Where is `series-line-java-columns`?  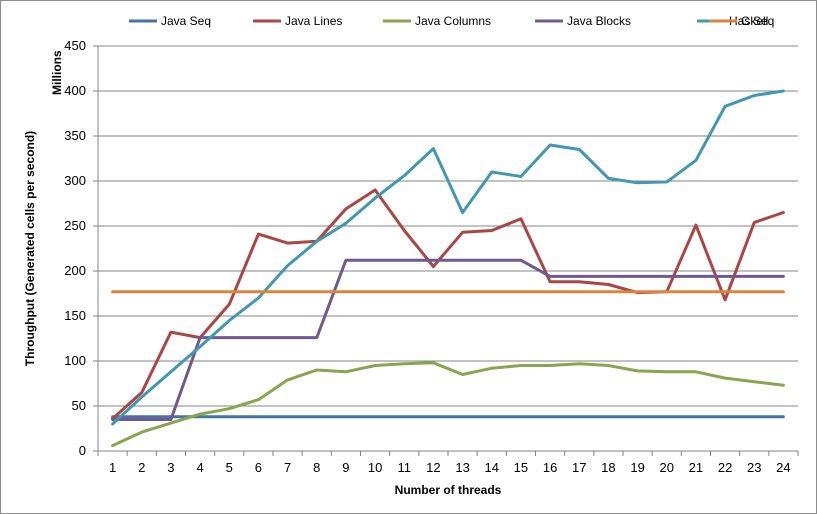
series-line-java-columns is located at coordinates (448, 404).